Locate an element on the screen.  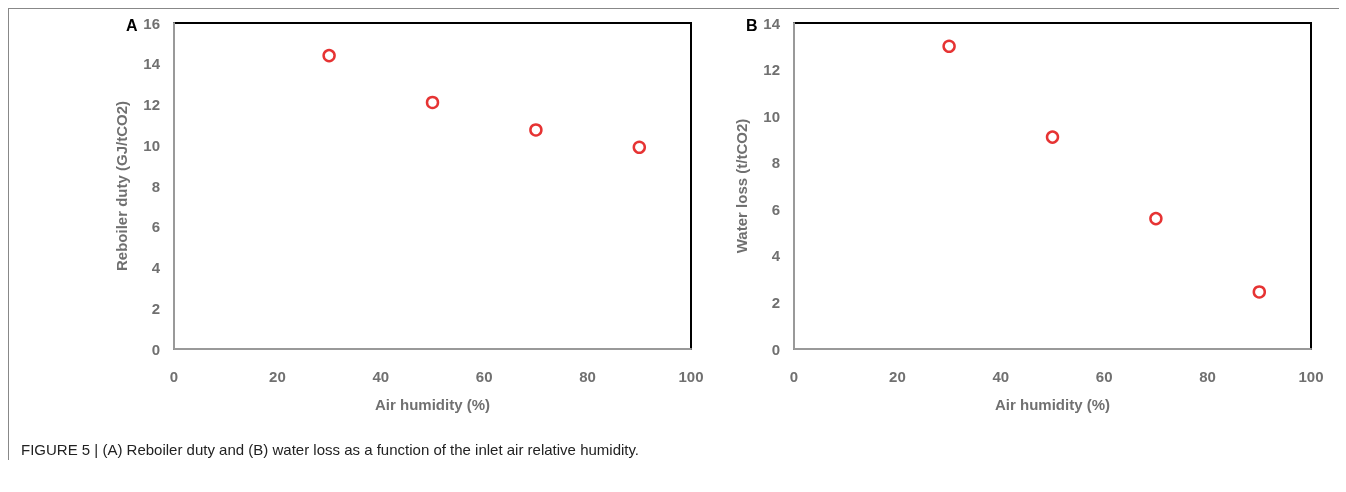
chart-title: A is located at coordinates (132, 25).